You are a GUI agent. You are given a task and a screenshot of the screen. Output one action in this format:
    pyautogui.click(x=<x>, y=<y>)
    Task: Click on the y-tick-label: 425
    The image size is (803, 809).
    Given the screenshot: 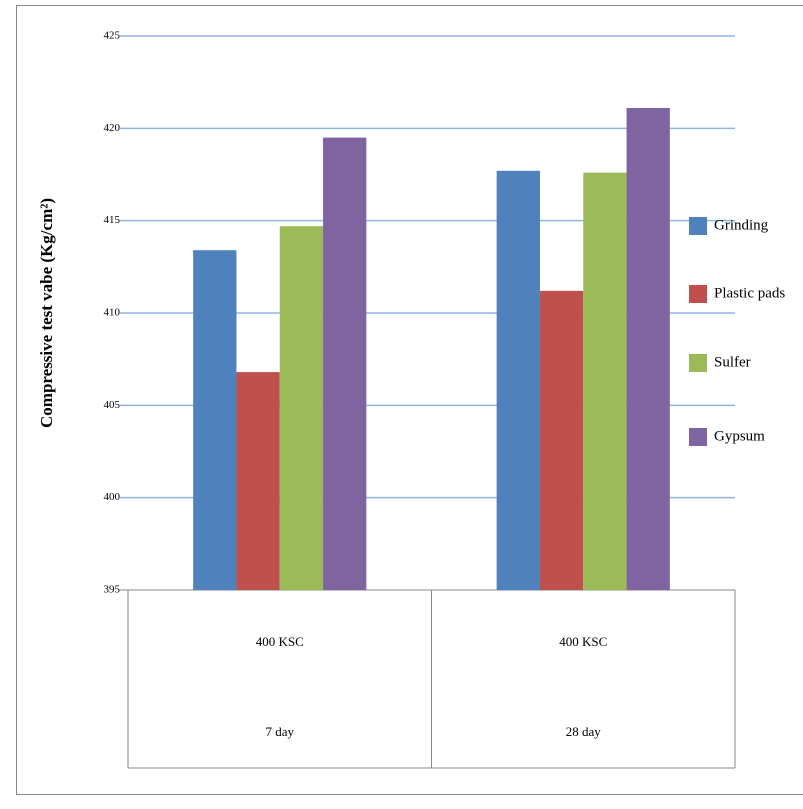 What is the action you would take?
    pyautogui.click(x=112, y=36)
    